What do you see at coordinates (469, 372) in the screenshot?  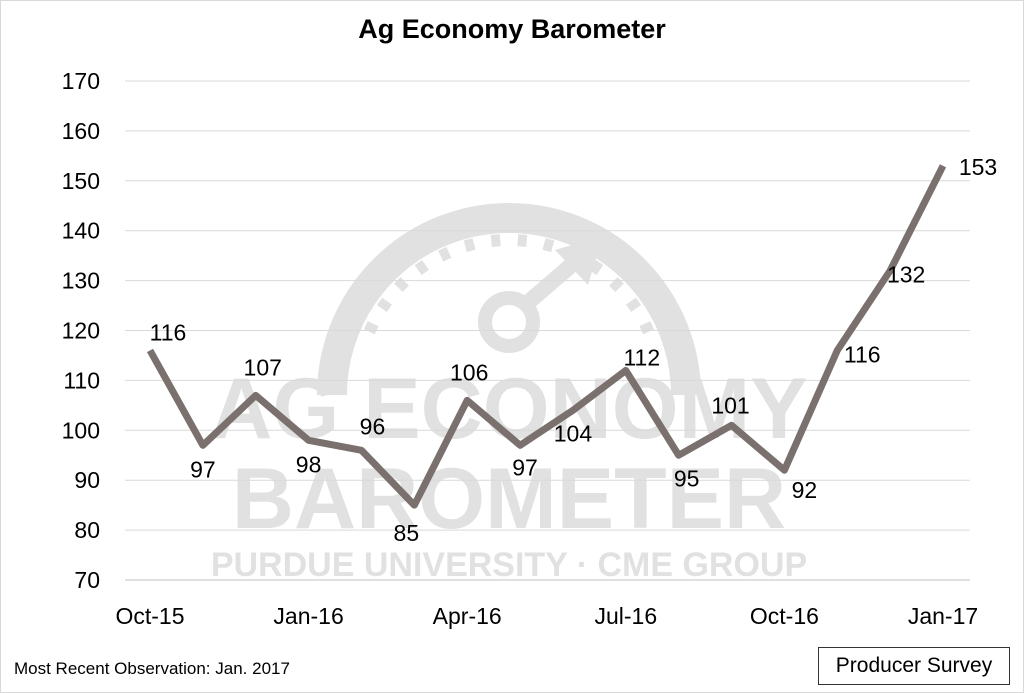 I see `data-label: 106` at bounding box center [469, 372].